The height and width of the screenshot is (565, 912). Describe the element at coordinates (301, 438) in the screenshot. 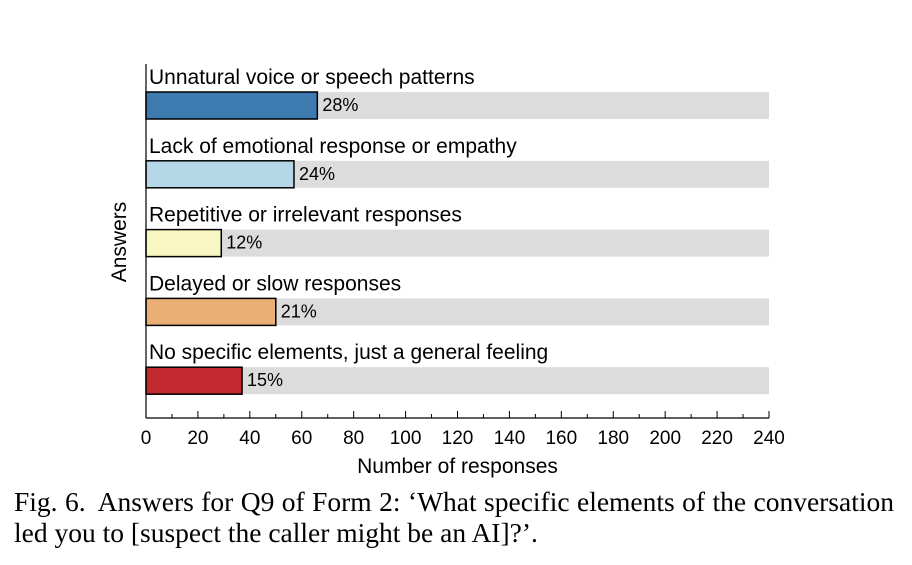

I see `x-tick-label: 60` at that location.